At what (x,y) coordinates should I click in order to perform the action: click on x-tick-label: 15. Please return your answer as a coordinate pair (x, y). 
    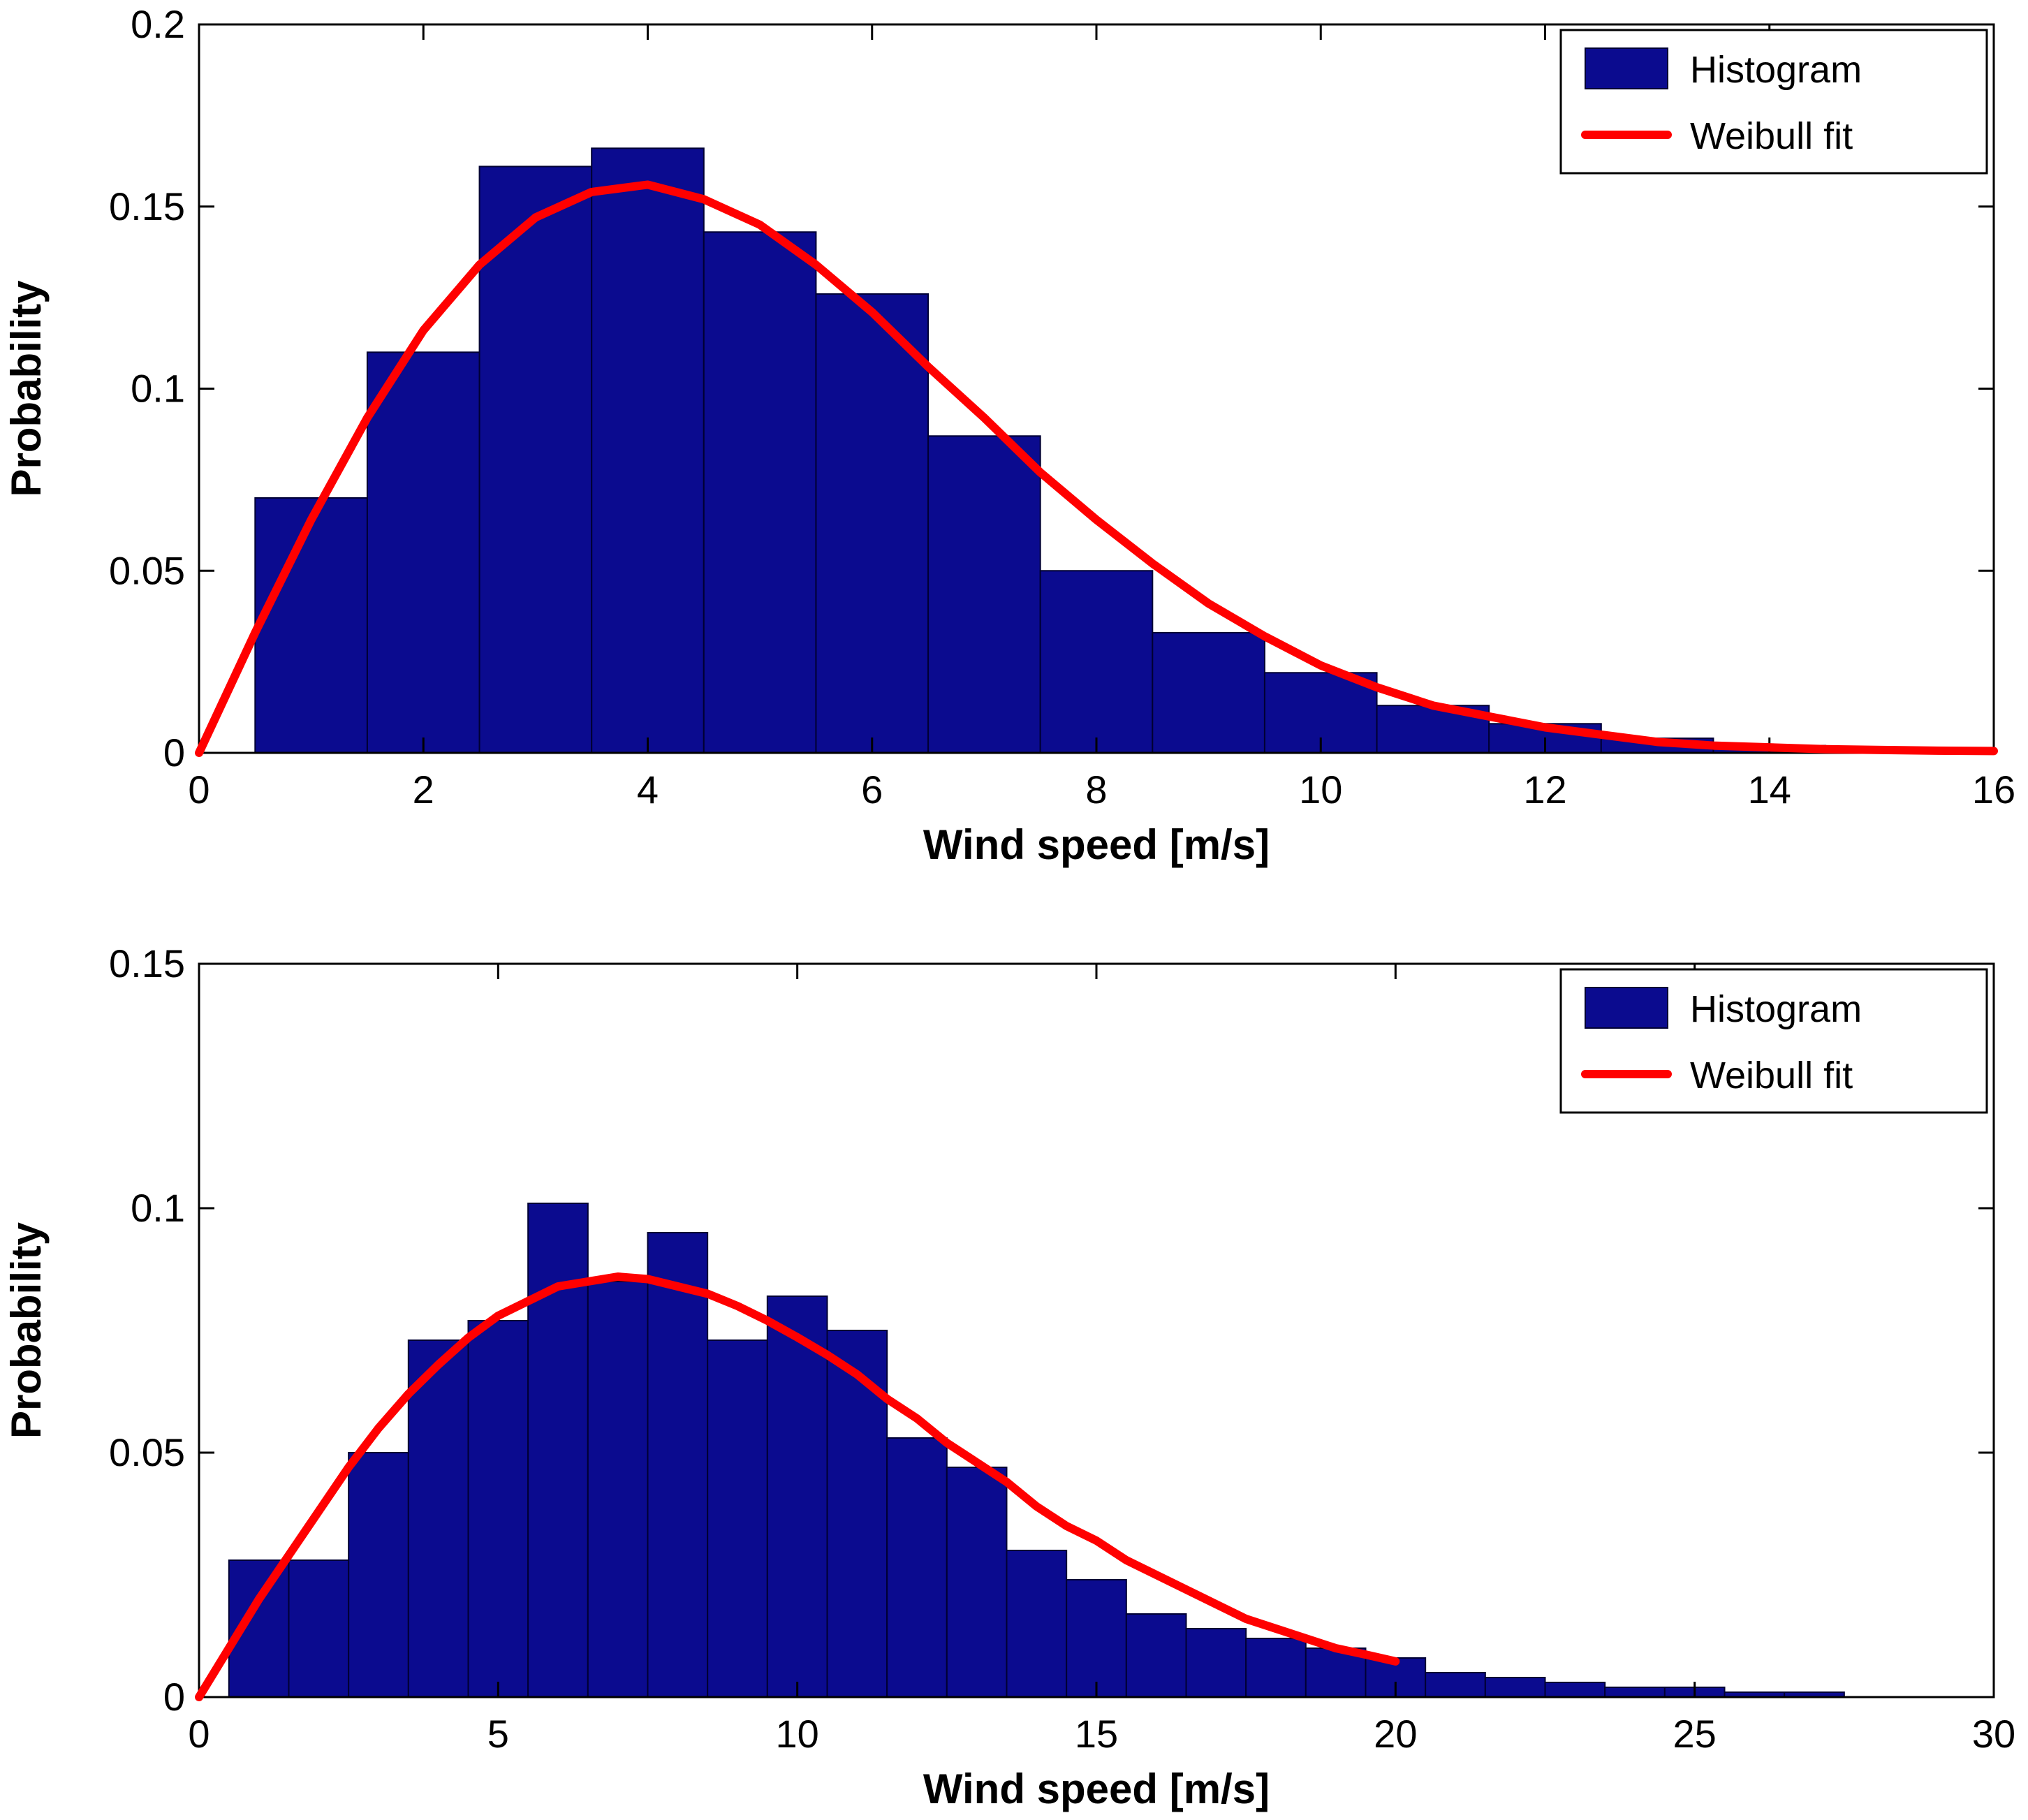
    Looking at the image, I should click on (1096, 1734).